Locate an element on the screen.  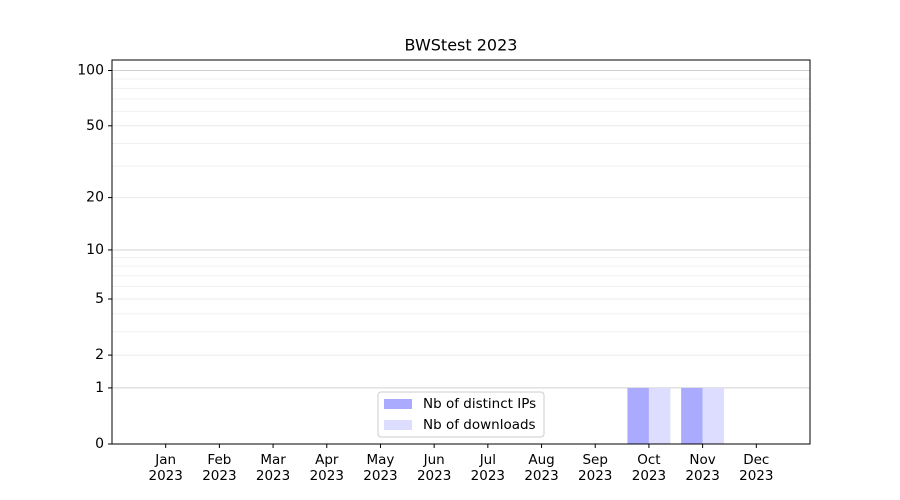
y-tick-label: 10 is located at coordinates (95, 250).